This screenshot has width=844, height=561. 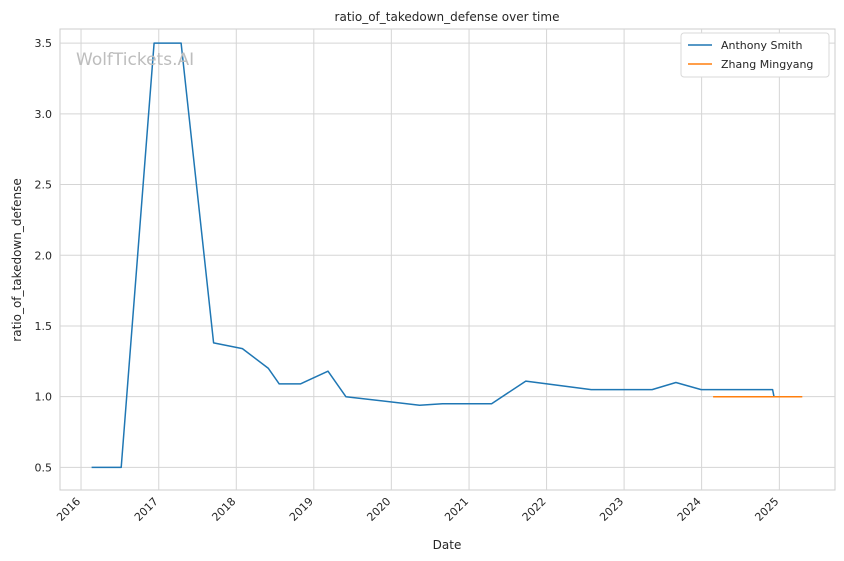 I want to click on legend: Anthony Smith Zhang Mingyang, so click(x=755, y=55).